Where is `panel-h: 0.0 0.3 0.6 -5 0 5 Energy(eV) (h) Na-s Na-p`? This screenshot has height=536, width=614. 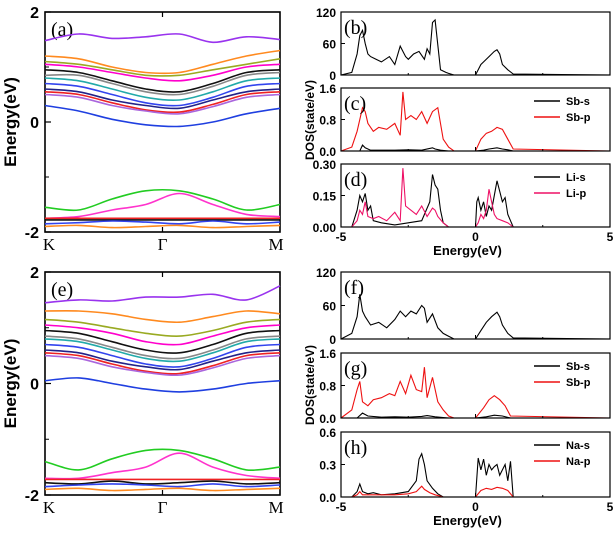 panel-h: 0.0 0.3 0.6 -5 0 5 Energy(eV) (h) Na-s Na-p is located at coordinates (466, 477).